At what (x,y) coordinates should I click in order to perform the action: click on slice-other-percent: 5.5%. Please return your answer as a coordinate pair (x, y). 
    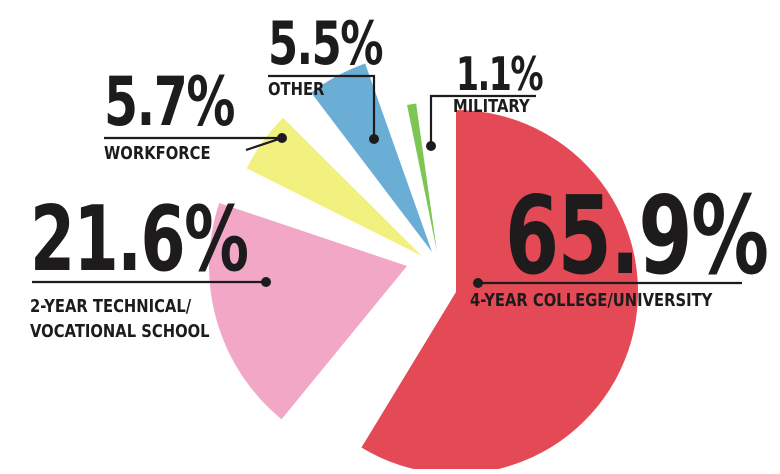
    Looking at the image, I should click on (325, 44).